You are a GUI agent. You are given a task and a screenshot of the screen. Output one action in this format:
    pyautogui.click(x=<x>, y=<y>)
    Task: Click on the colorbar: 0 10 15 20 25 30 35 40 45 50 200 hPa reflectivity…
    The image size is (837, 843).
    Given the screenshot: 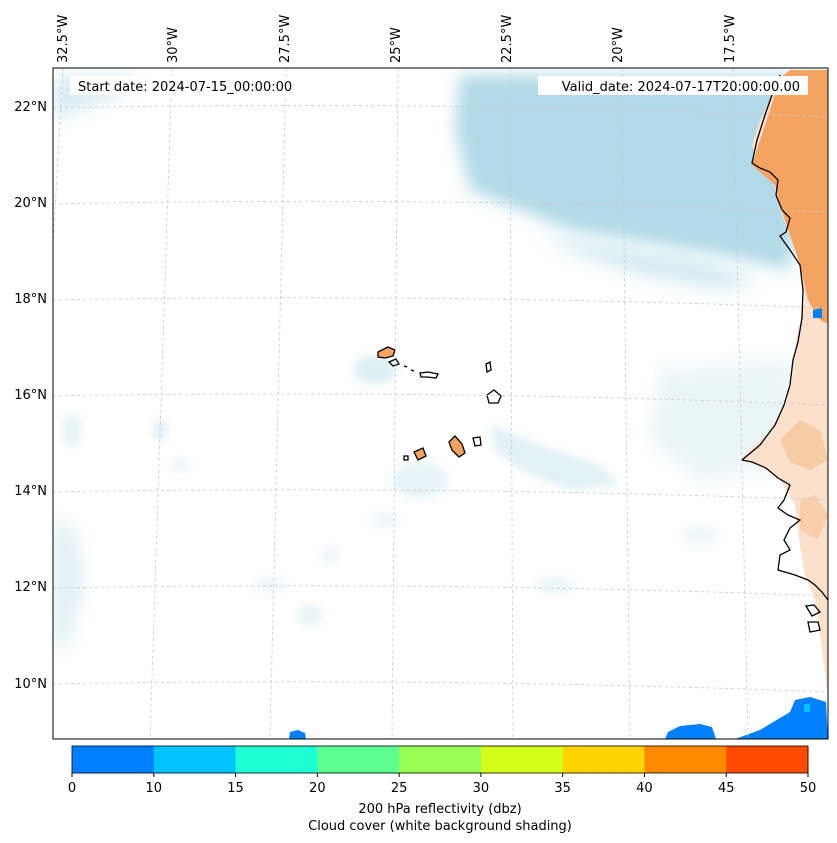 What is the action you would take?
    pyautogui.click(x=442, y=789)
    